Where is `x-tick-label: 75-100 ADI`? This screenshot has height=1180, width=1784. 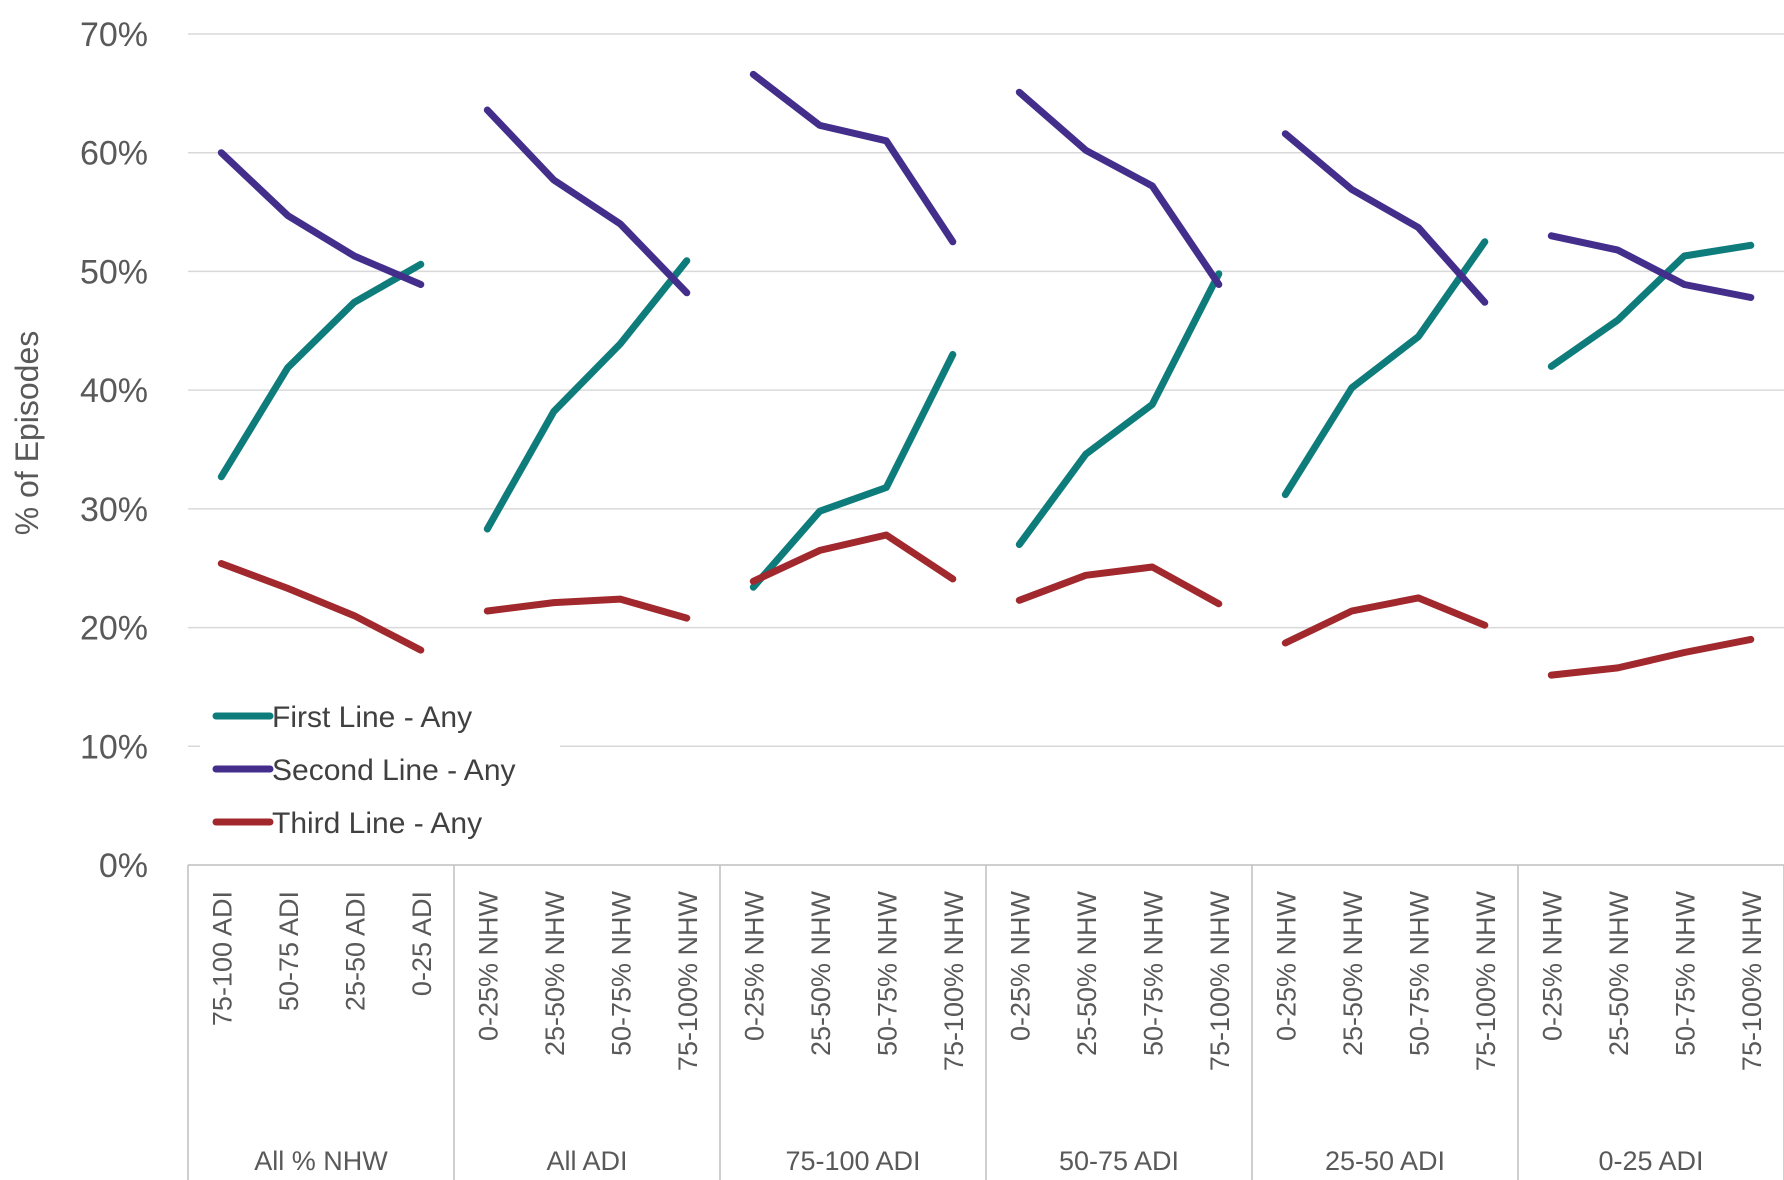
x-tick-label: 75-100 ADI is located at coordinates (222, 958).